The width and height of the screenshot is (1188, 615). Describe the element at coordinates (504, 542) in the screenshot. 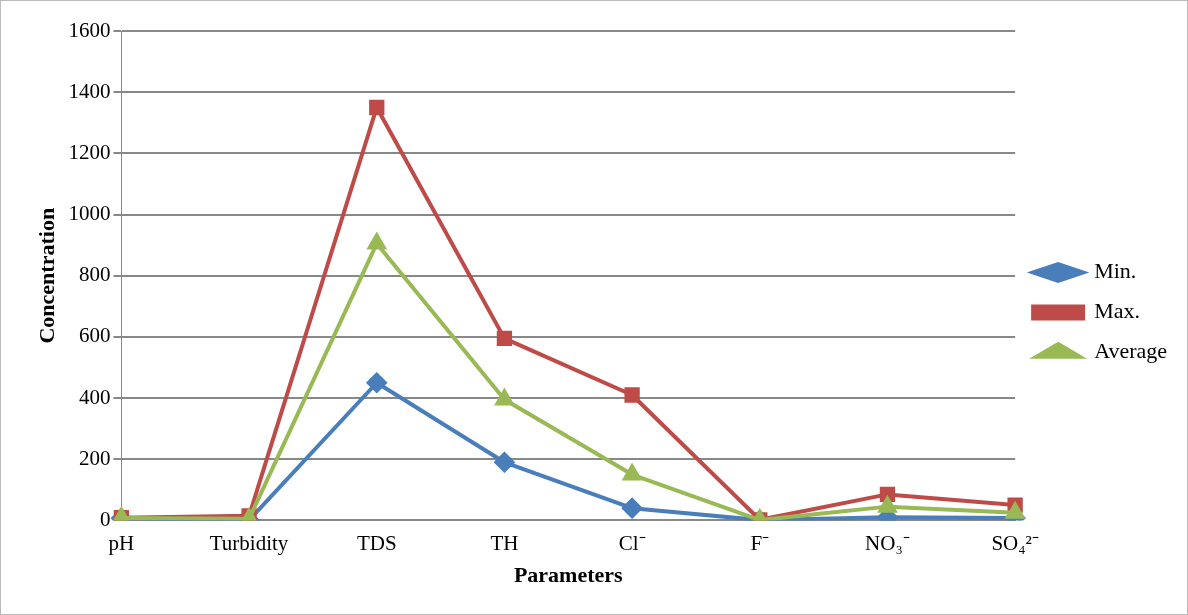

I see `x-tick-label: TH` at that location.